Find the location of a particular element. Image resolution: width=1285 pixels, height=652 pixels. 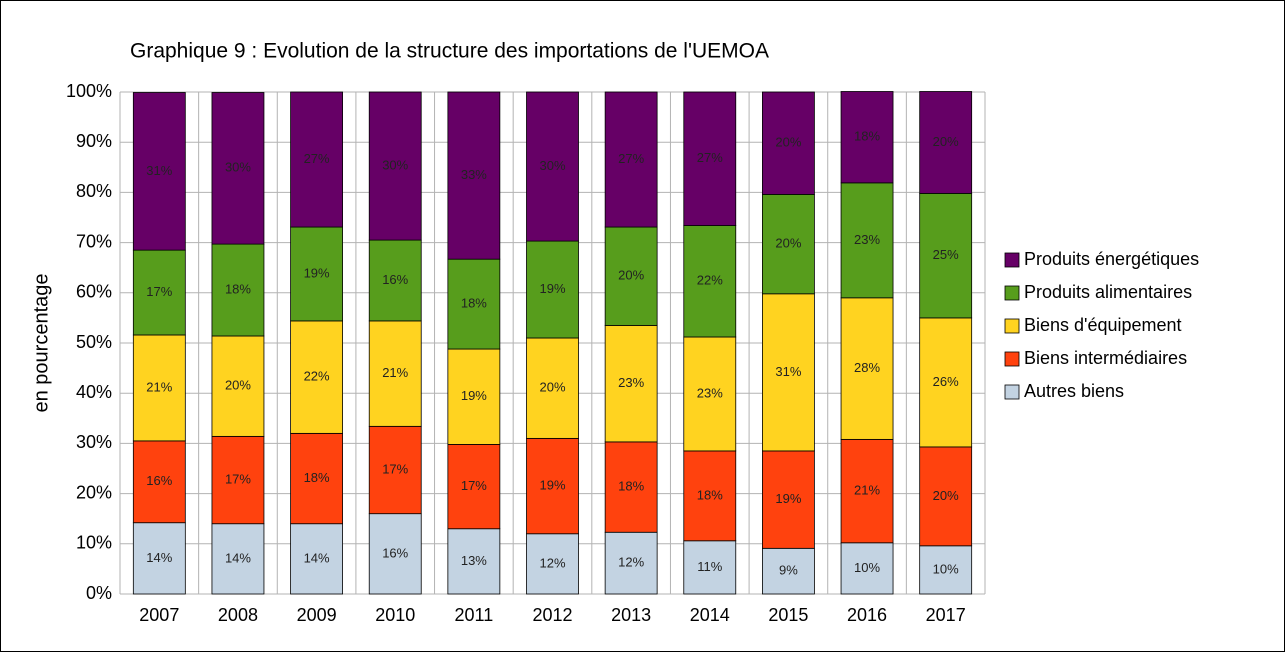

data-label: 13% is located at coordinates (474, 560).